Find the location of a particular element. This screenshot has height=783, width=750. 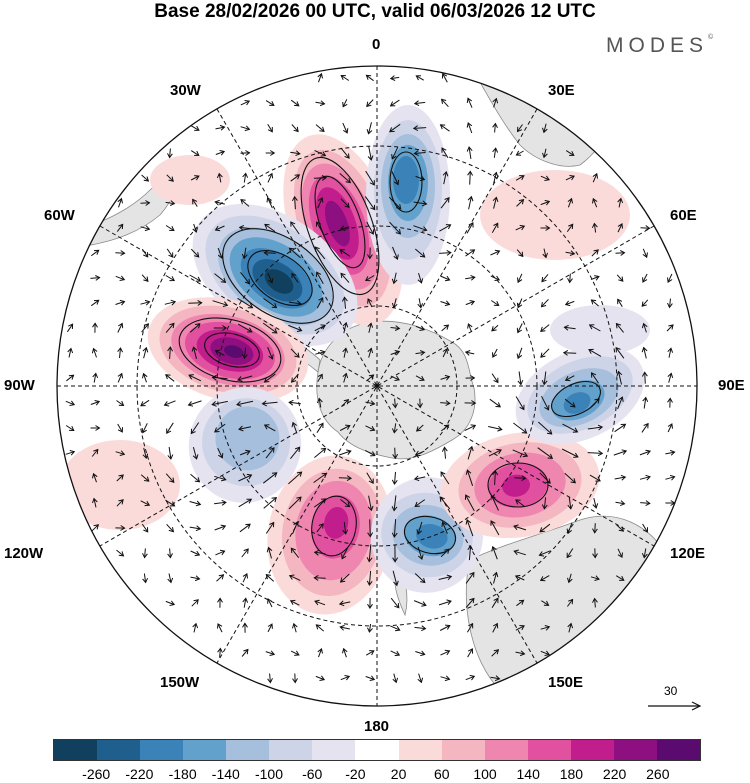

weak-positive-anomaly-indian is located at coordinates (555, 215).